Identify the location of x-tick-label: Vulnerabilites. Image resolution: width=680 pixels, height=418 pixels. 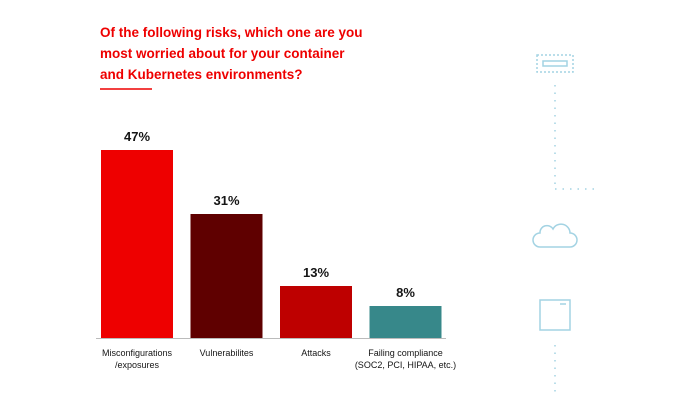
(226, 353).